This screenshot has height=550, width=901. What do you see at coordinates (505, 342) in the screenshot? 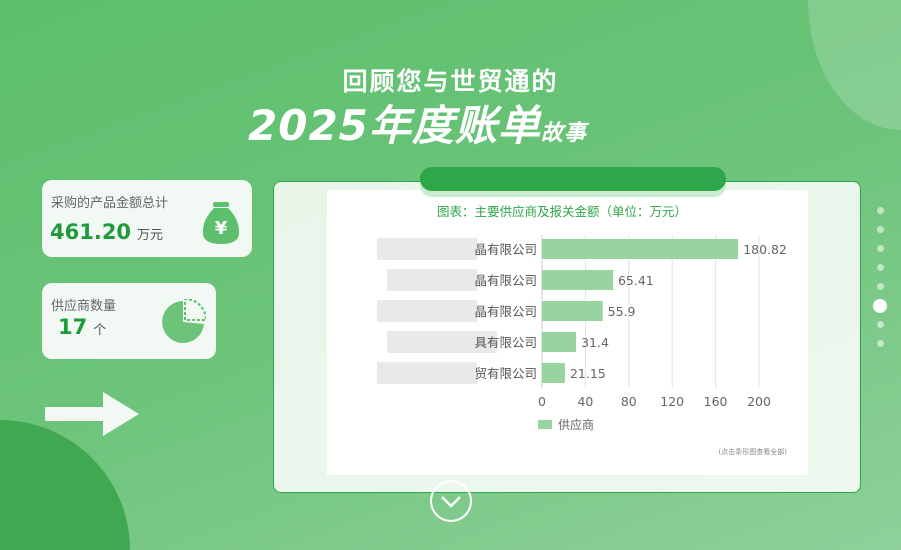
I see `y-category-label: 具有限公司` at bounding box center [505, 342].